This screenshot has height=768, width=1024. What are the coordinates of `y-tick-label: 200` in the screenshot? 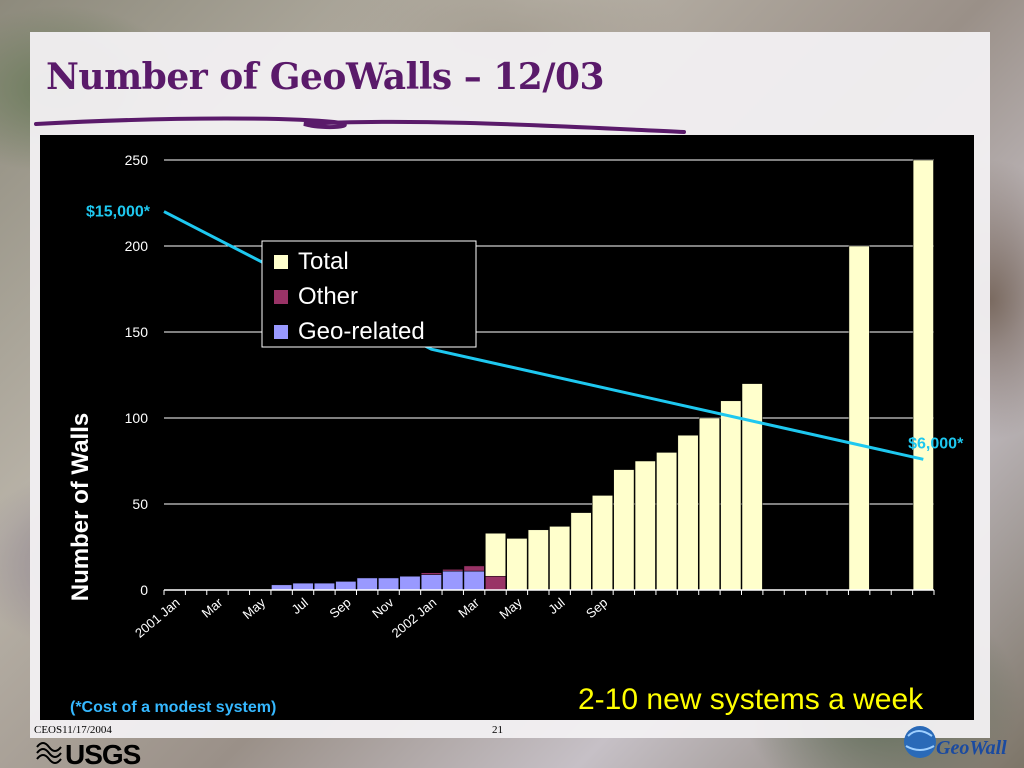 It's located at (137, 246).